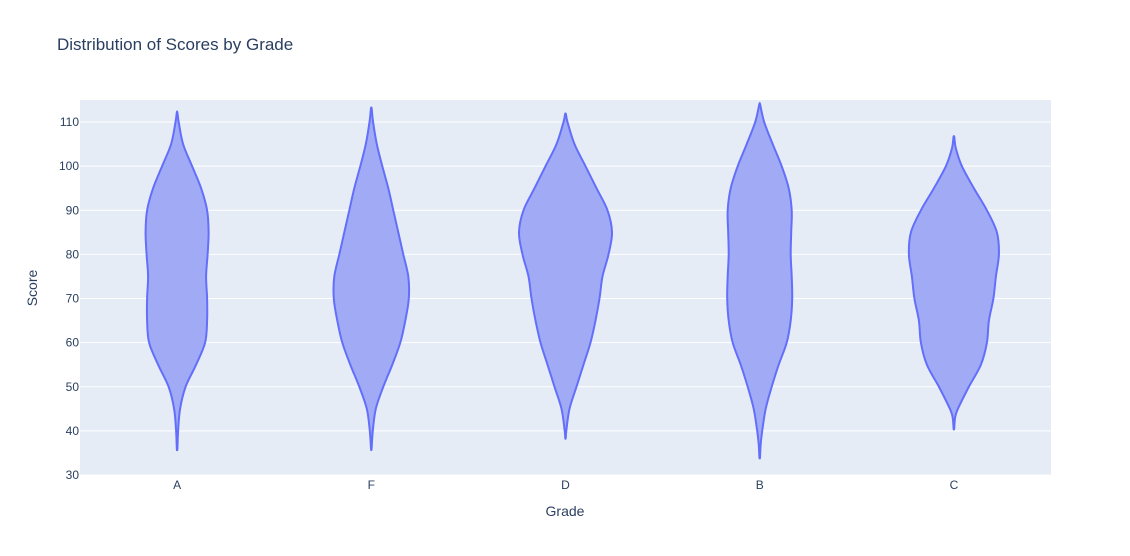 The image size is (1130, 556). I want to click on y-tick-label: 30, so click(73, 475).